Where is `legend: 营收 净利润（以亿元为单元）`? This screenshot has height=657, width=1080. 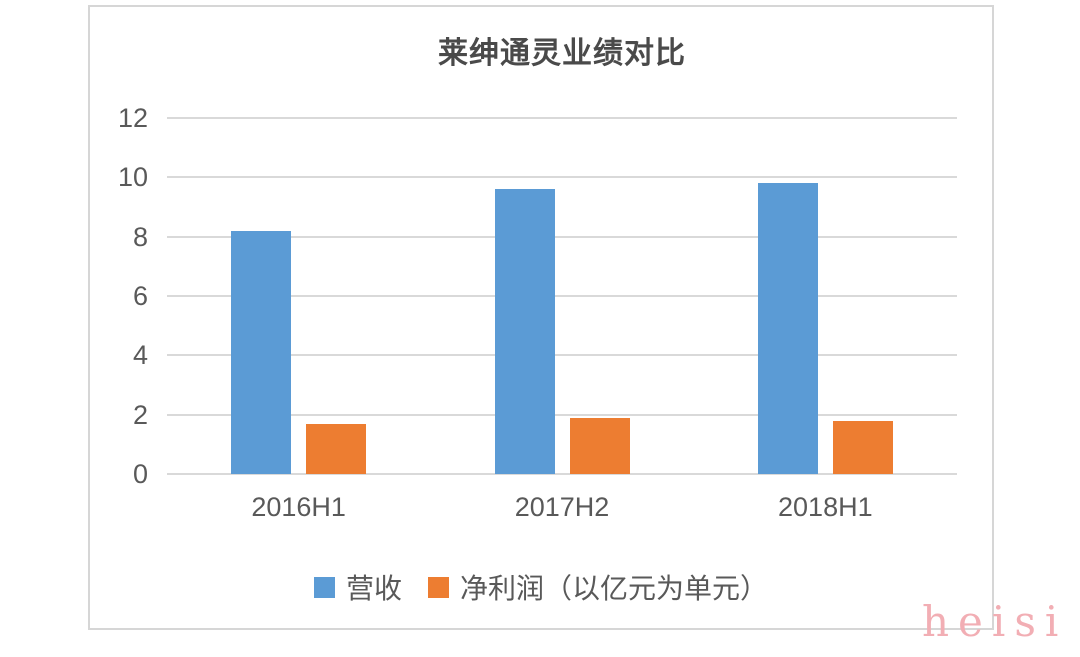
legend: 营收 净利润（以亿元为单元） is located at coordinates (541, 587).